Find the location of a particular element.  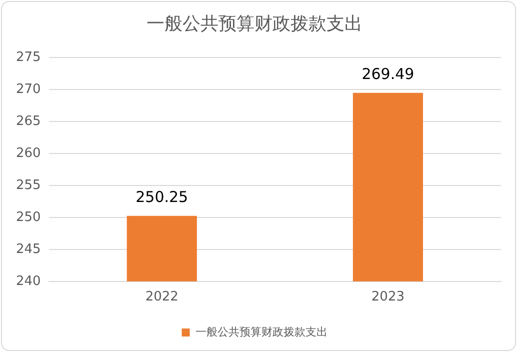

y-tick-label: 265 is located at coordinates (28, 121).